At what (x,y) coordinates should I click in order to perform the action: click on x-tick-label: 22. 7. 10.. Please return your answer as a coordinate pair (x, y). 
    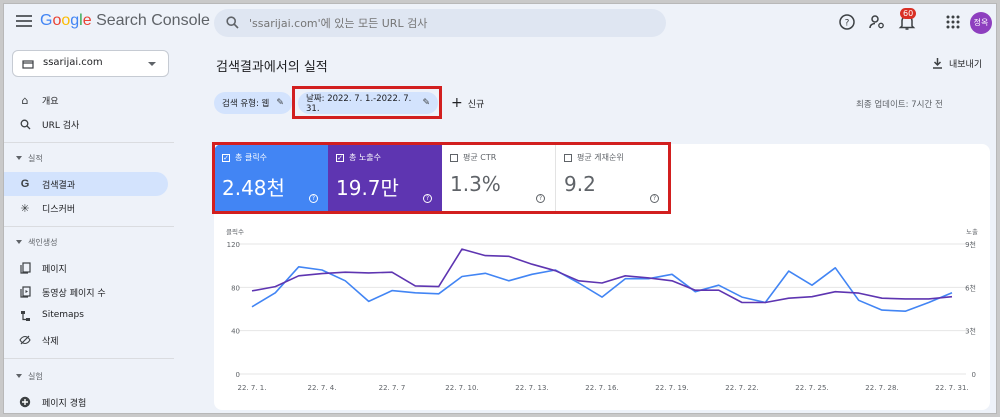
    Looking at the image, I should click on (461, 388).